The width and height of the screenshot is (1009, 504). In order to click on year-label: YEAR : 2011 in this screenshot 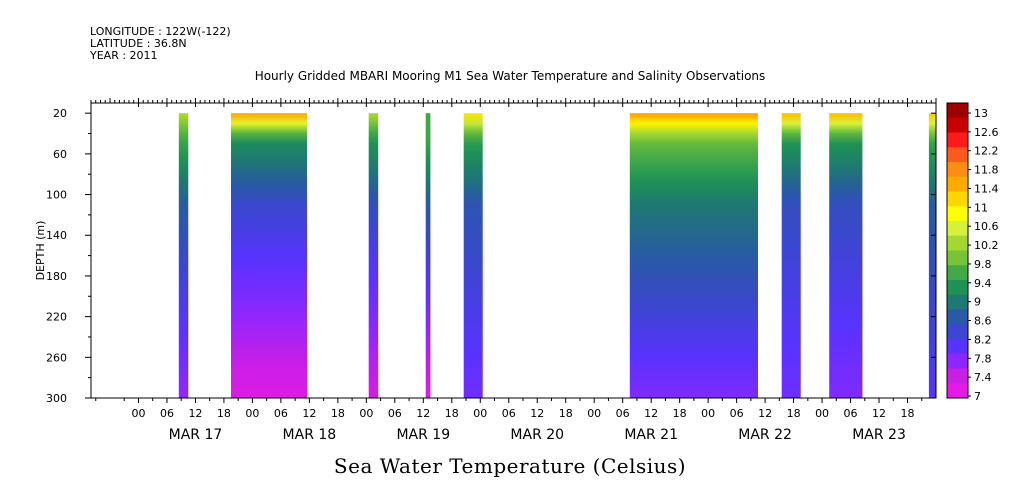, I will do `click(124, 55)`.